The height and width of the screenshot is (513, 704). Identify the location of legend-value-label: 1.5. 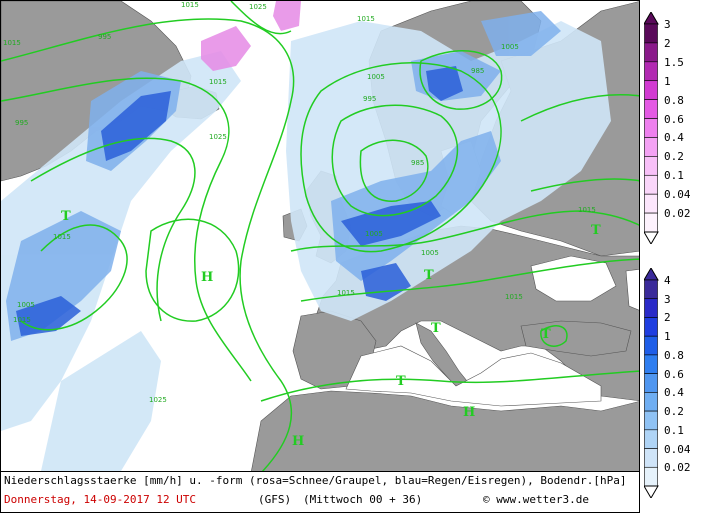
(674, 62).